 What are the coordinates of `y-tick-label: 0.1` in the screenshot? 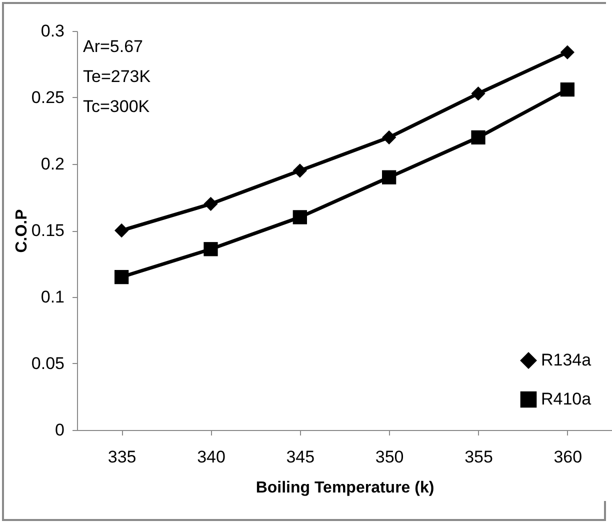 It's located at (52, 297).